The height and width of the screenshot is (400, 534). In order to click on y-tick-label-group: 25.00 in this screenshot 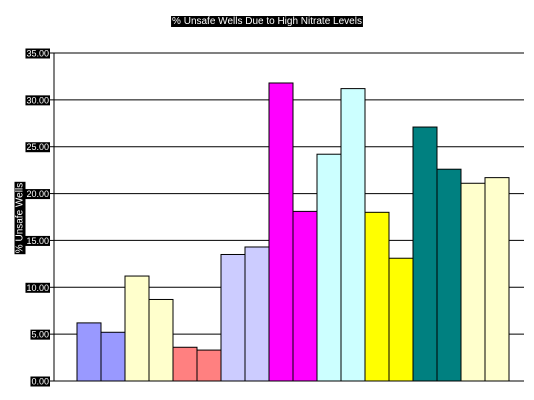, I will do `click(37, 147)`.